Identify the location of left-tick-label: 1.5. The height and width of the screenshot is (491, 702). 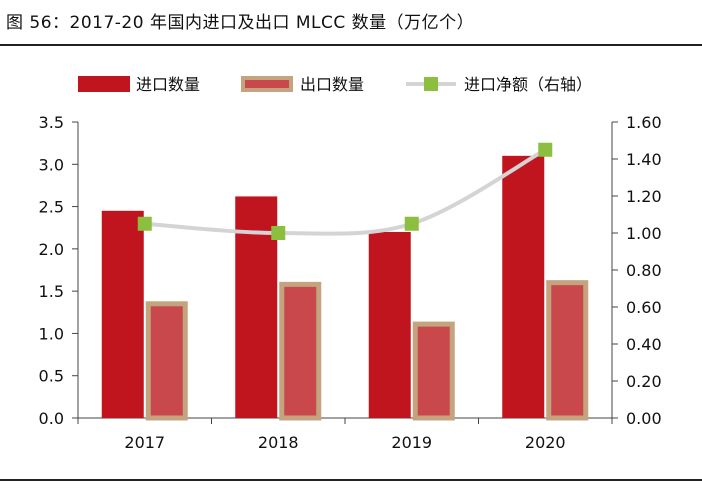
(51, 291).